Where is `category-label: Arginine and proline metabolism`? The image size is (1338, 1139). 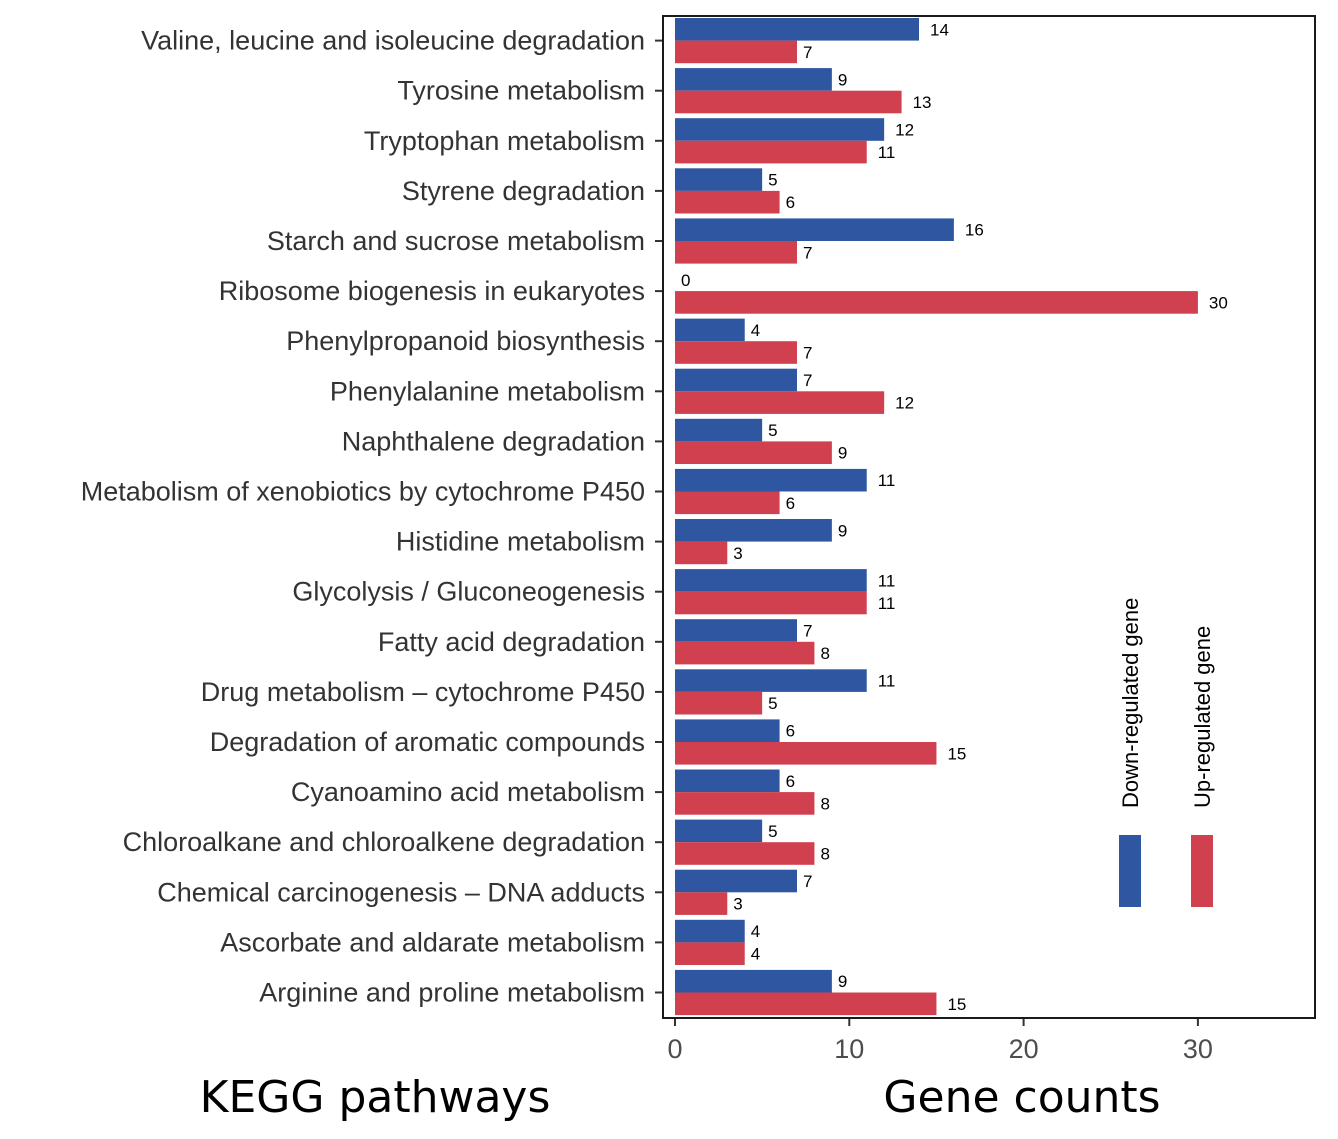
category-label: Arginine and proline metabolism is located at coordinates (452, 993).